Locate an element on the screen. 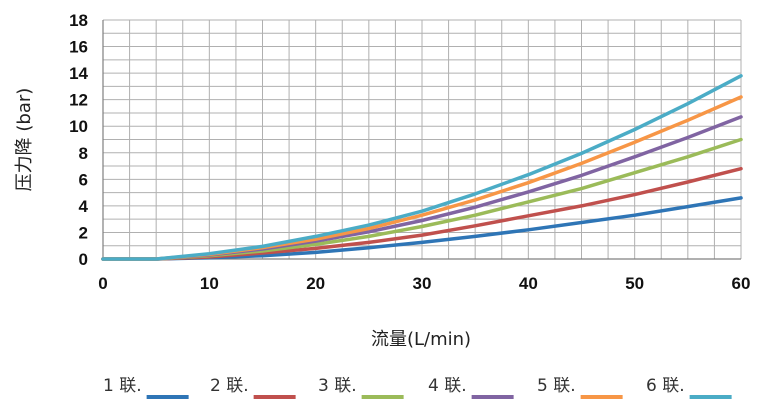  legend-label-5: 5 联. is located at coordinates (556, 386).